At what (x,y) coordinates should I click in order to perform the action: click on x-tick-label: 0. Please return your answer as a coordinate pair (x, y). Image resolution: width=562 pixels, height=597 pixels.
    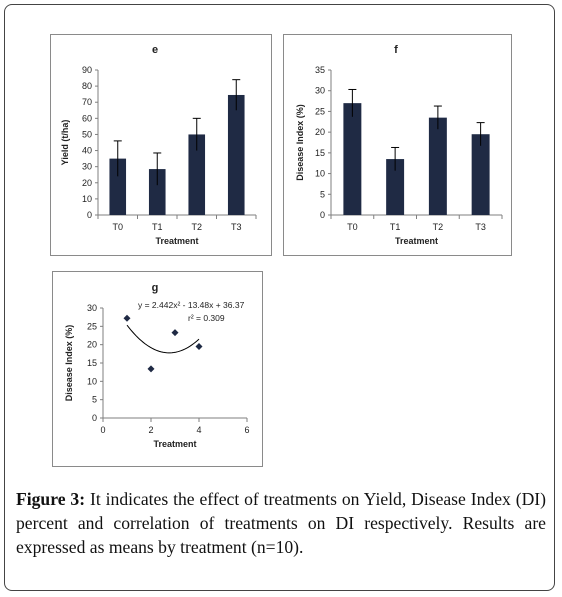
    Looking at the image, I should click on (102, 430).